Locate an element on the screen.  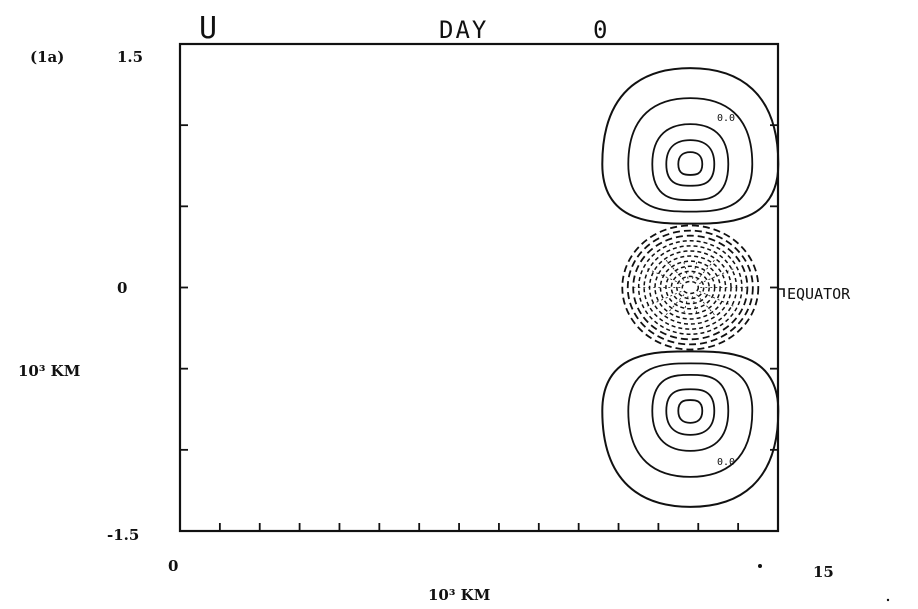
equator-marker is located at coordinates (781, 292).